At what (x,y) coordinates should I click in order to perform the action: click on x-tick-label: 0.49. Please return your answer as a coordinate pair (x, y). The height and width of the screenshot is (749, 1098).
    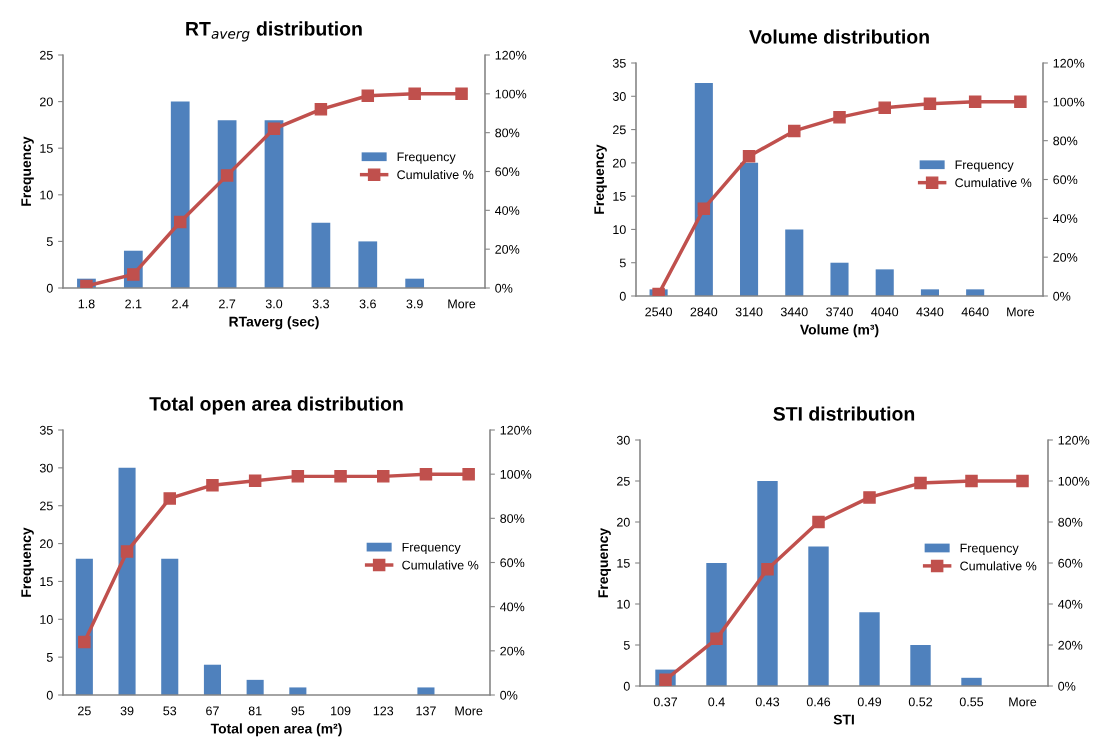
    Looking at the image, I should click on (869, 702).